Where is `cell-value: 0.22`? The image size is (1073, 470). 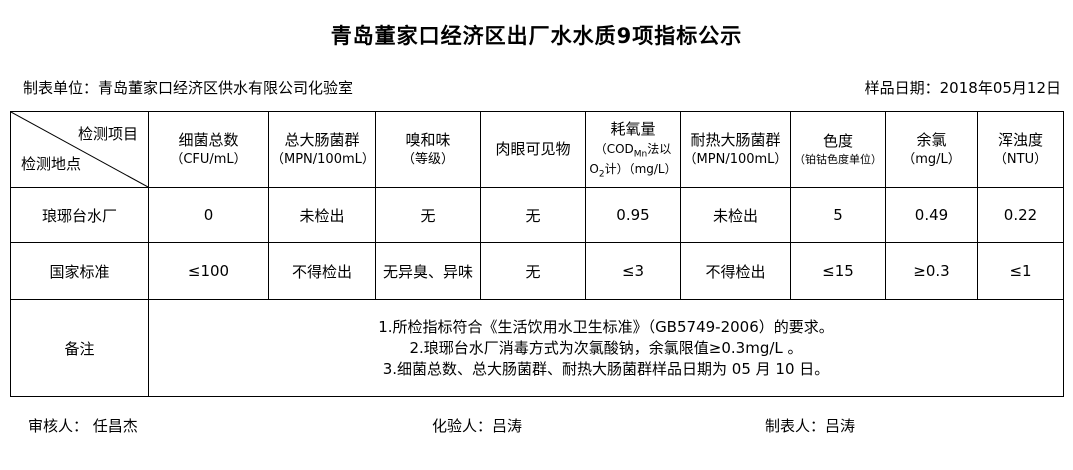
cell-value: 0.22 is located at coordinates (1020, 215).